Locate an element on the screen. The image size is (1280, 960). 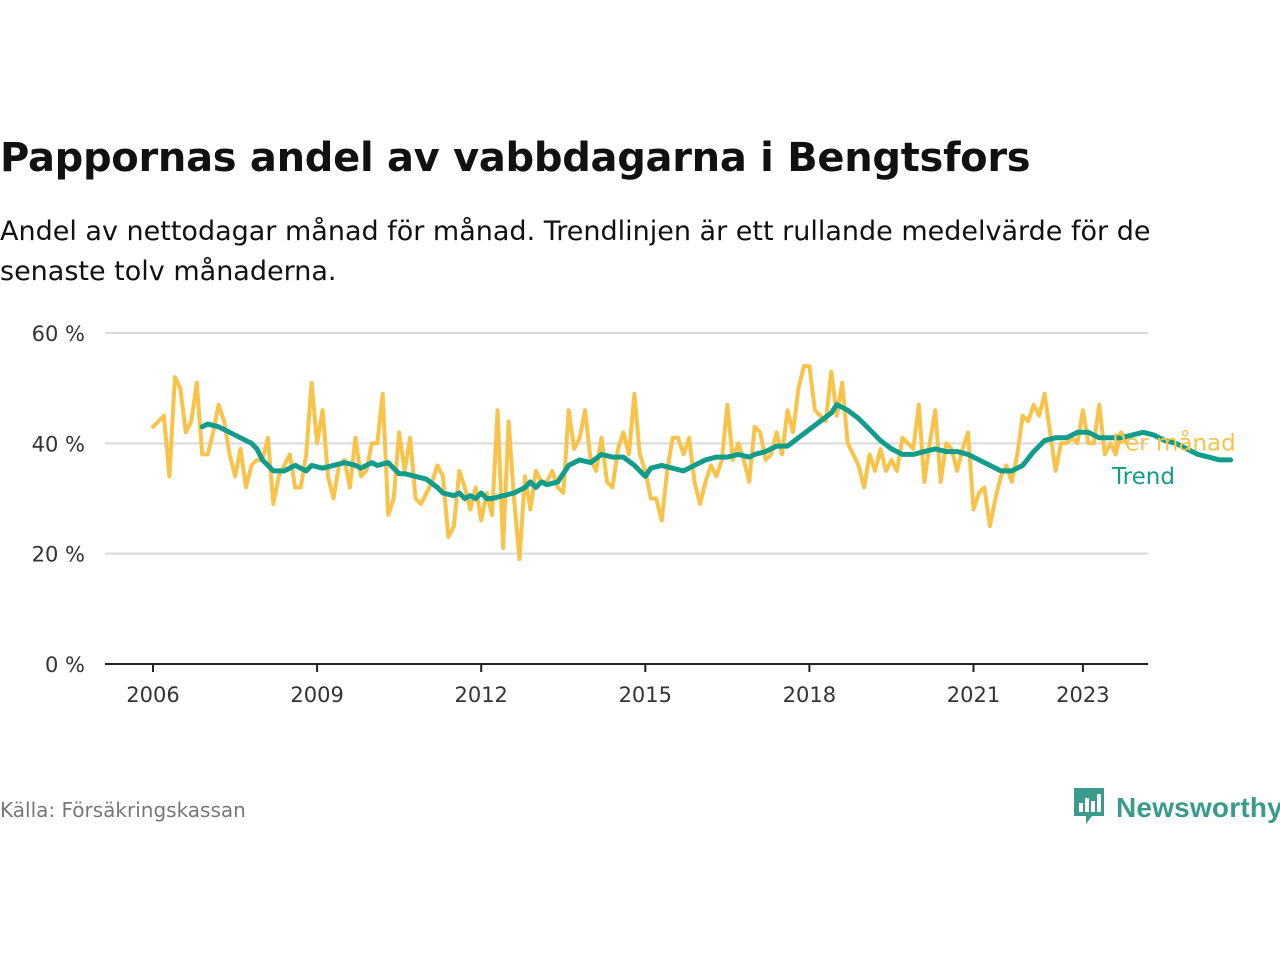
x-tick-label: 2012 is located at coordinates (480, 695).